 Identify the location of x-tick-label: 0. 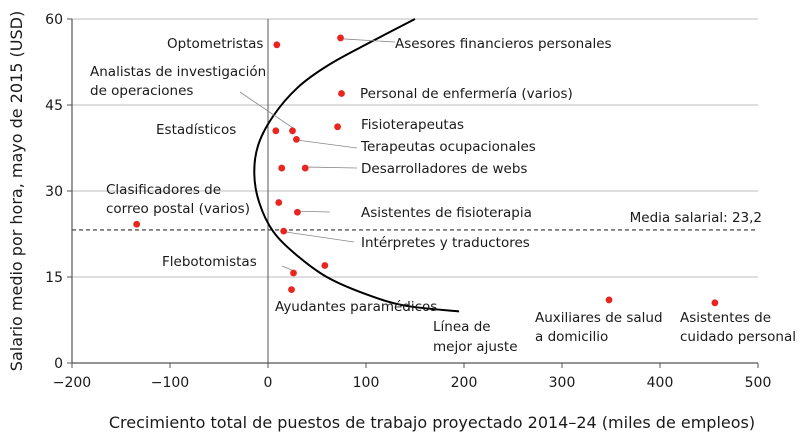
(268, 383).